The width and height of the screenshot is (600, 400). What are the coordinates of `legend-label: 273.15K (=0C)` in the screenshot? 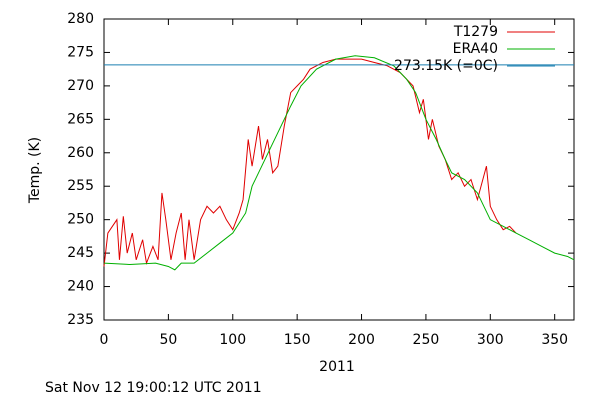 It's located at (446, 66).